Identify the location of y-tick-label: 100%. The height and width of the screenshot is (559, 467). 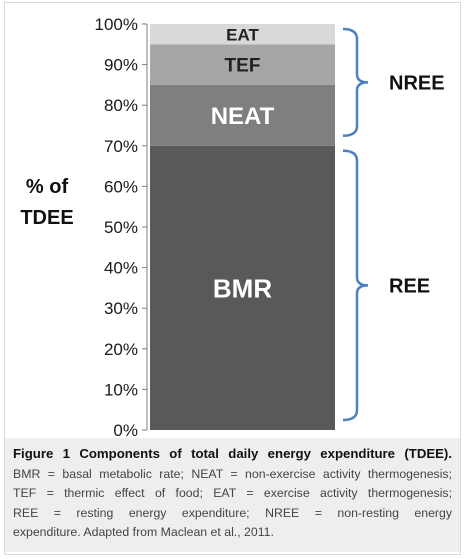
(116, 24).